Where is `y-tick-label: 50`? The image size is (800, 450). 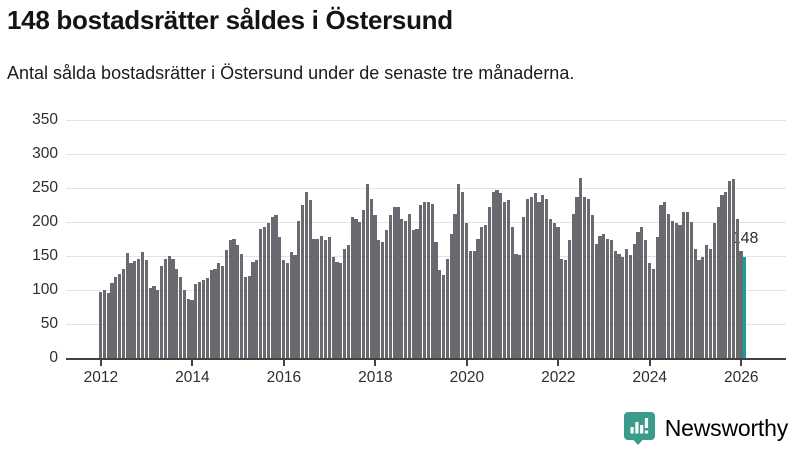
y-tick-label: 50 is located at coordinates (49, 323).